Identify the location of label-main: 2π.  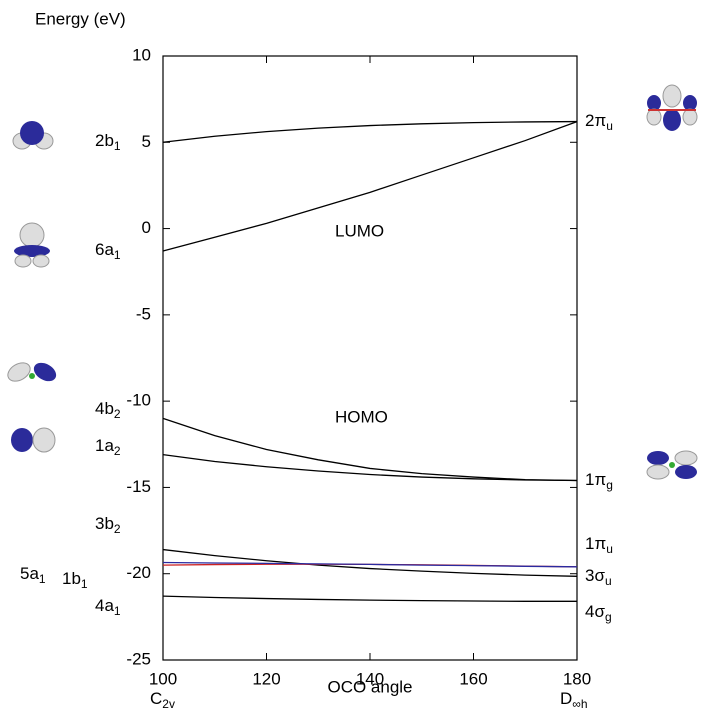
(595, 120).